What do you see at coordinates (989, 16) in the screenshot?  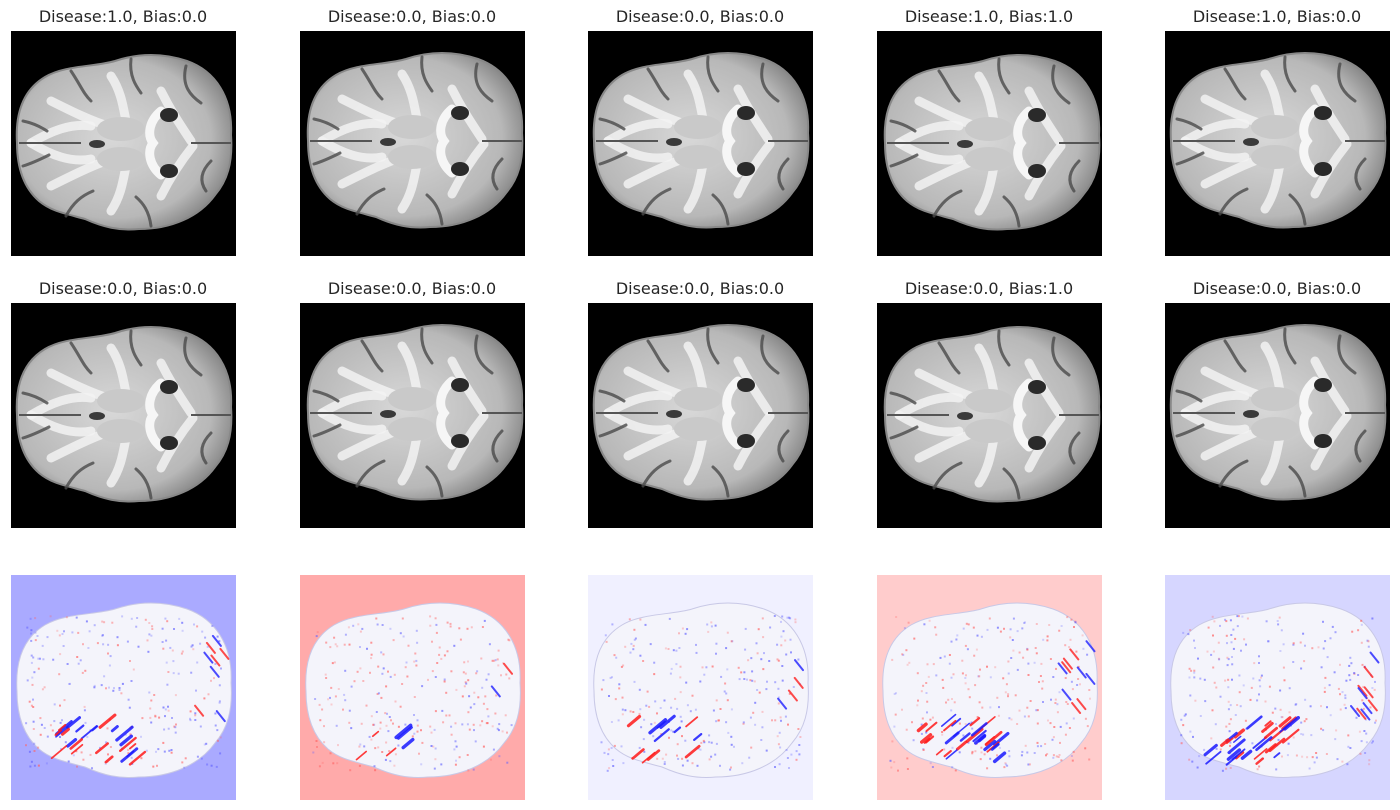 I see `panel-title: Disease:1.0, Bias:1.0` at bounding box center [989, 16].